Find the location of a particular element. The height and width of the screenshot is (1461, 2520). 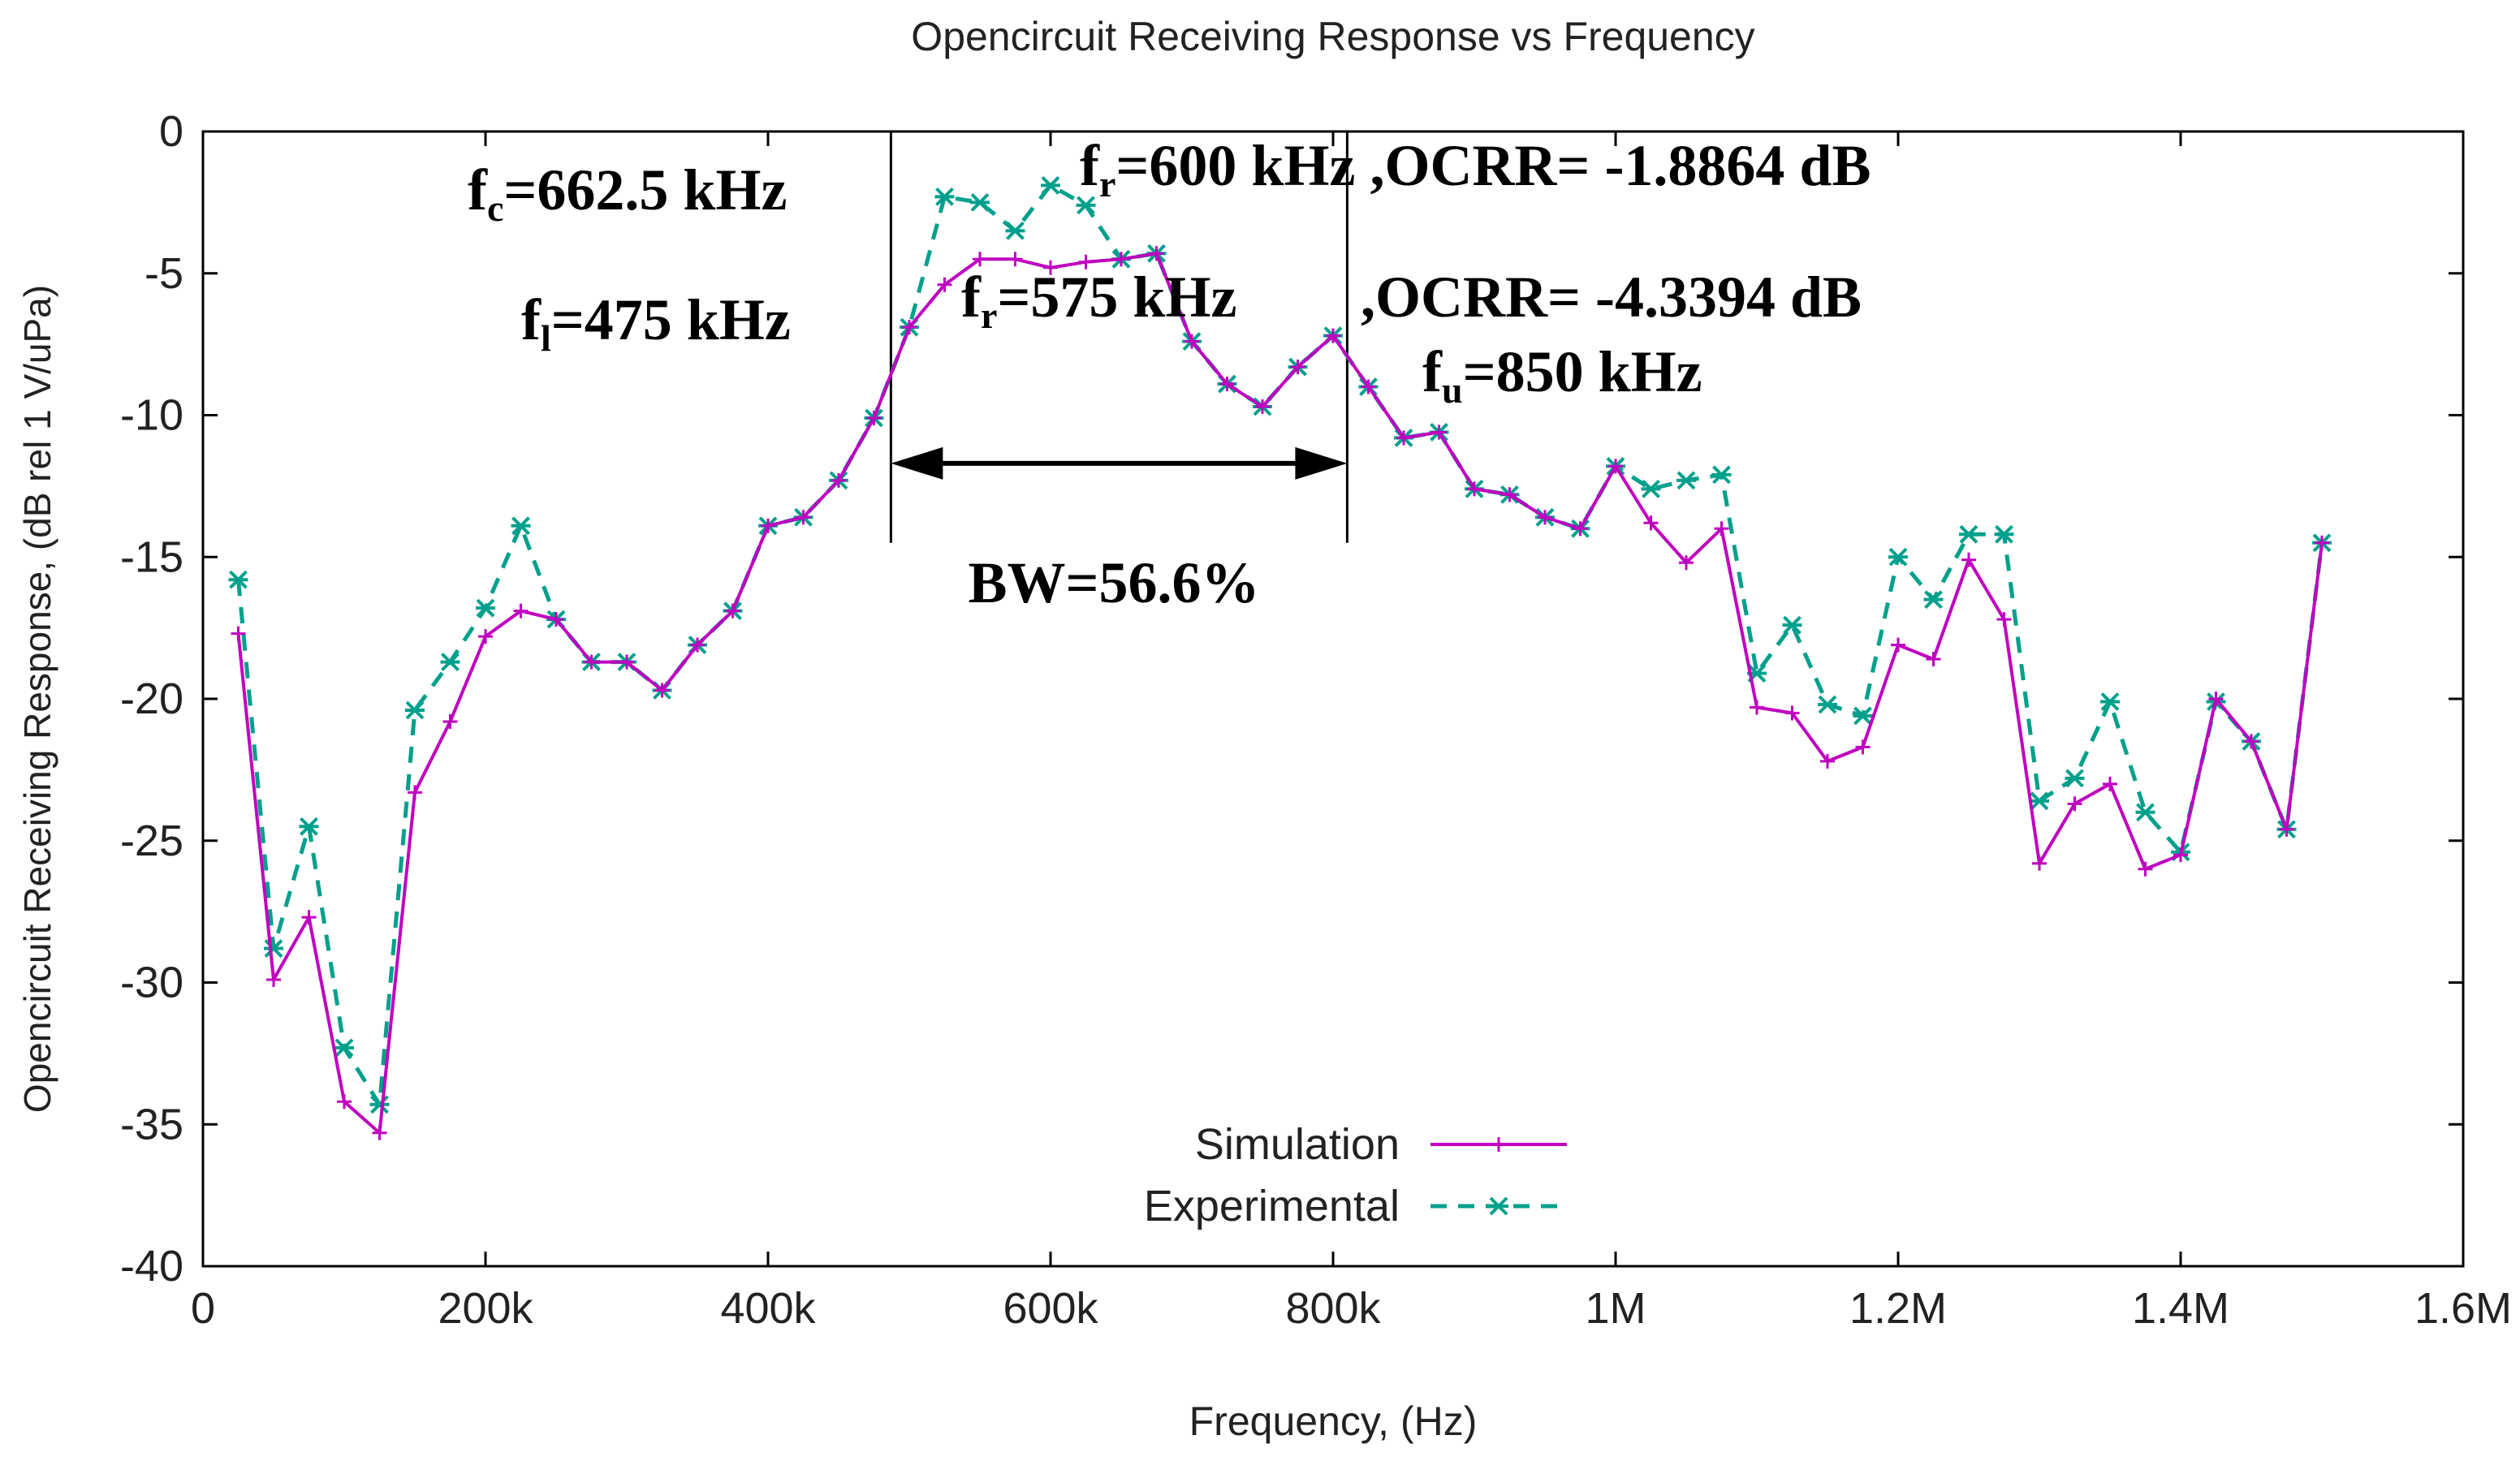

annotation-fu-text: =850 kHz is located at coordinates (1583, 371).